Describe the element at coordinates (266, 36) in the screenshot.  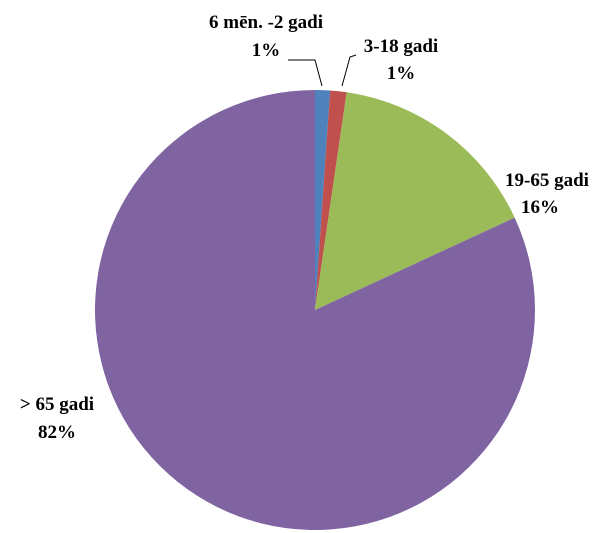
I see `data-label-6men-2gadi: 6 mēn. -2 gadi 1%` at that location.